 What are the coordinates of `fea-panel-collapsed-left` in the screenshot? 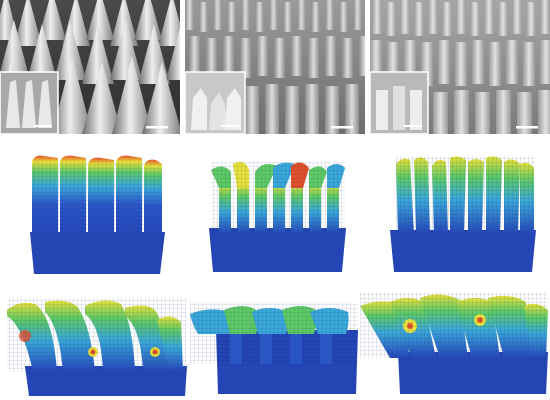 It's located at (97, 348).